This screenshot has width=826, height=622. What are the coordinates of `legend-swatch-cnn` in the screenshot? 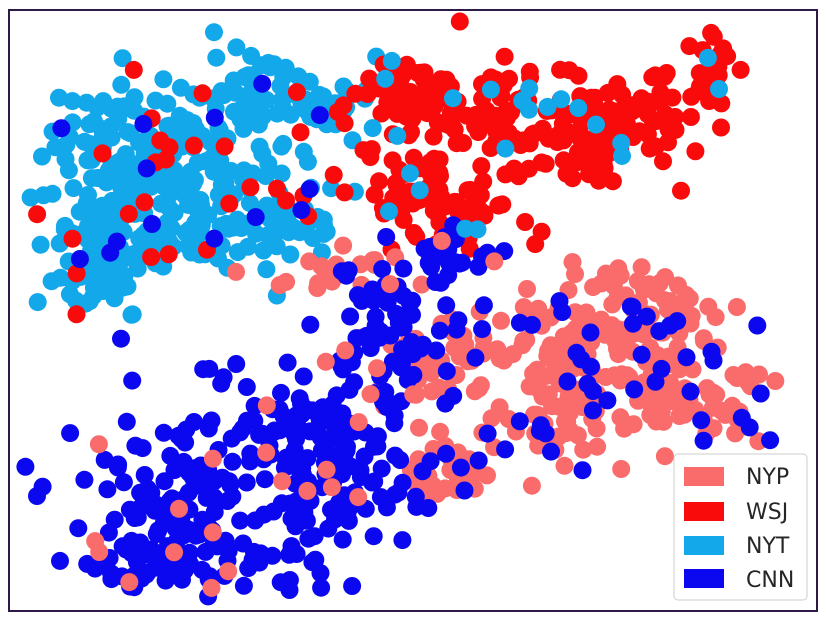 It's located at (704, 578).